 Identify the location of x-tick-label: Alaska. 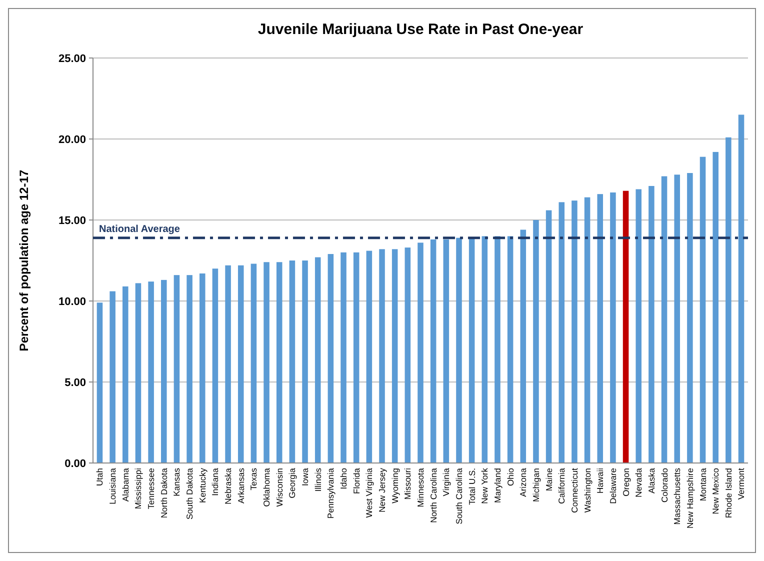
(651, 481).